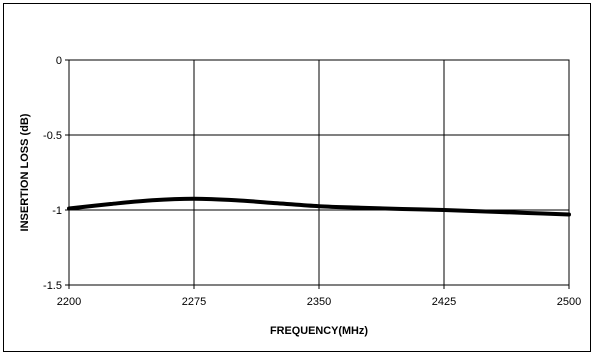 The image size is (595, 356). What do you see at coordinates (69, 302) in the screenshot?
I see `x-tick-label: 2200` at bounding box center [69, 302].